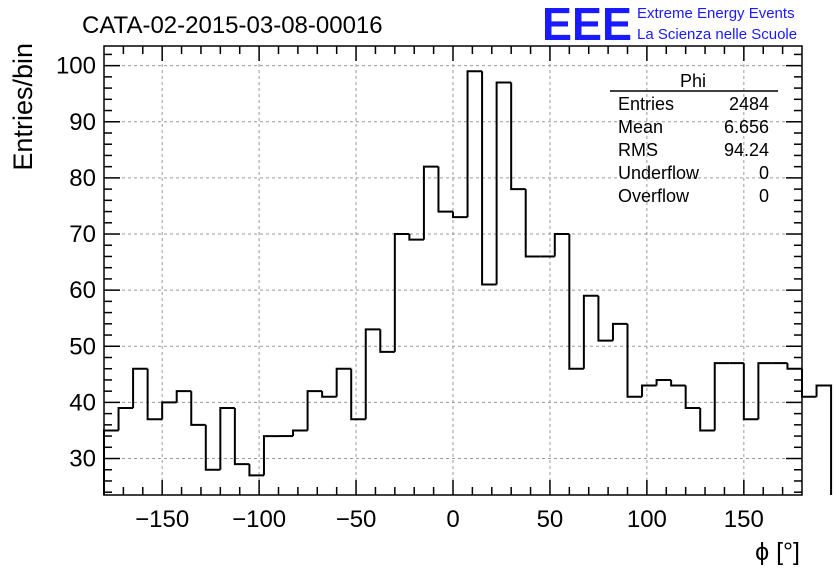 The width and height of the screenshot is (836, 577). I want to click on eee-logo-line1: Extreme Energy Events, so click(716, 13).